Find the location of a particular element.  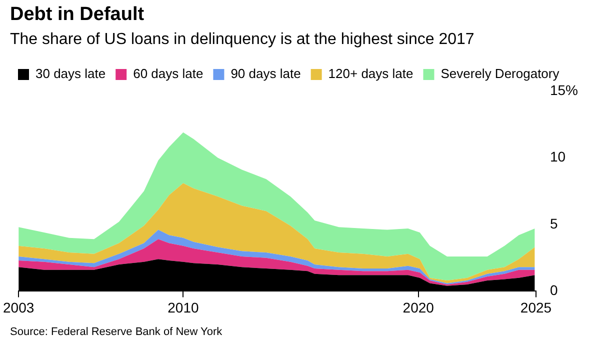

legend-label: 60 days late is located at coordinates (168, 74).